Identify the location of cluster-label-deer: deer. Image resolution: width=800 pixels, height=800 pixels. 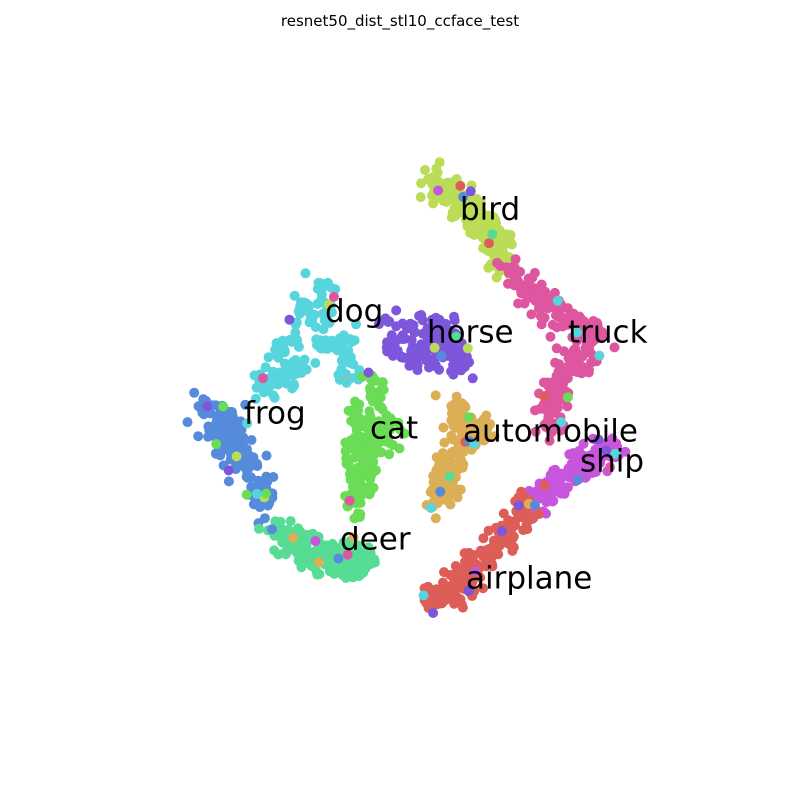
(375, 540).